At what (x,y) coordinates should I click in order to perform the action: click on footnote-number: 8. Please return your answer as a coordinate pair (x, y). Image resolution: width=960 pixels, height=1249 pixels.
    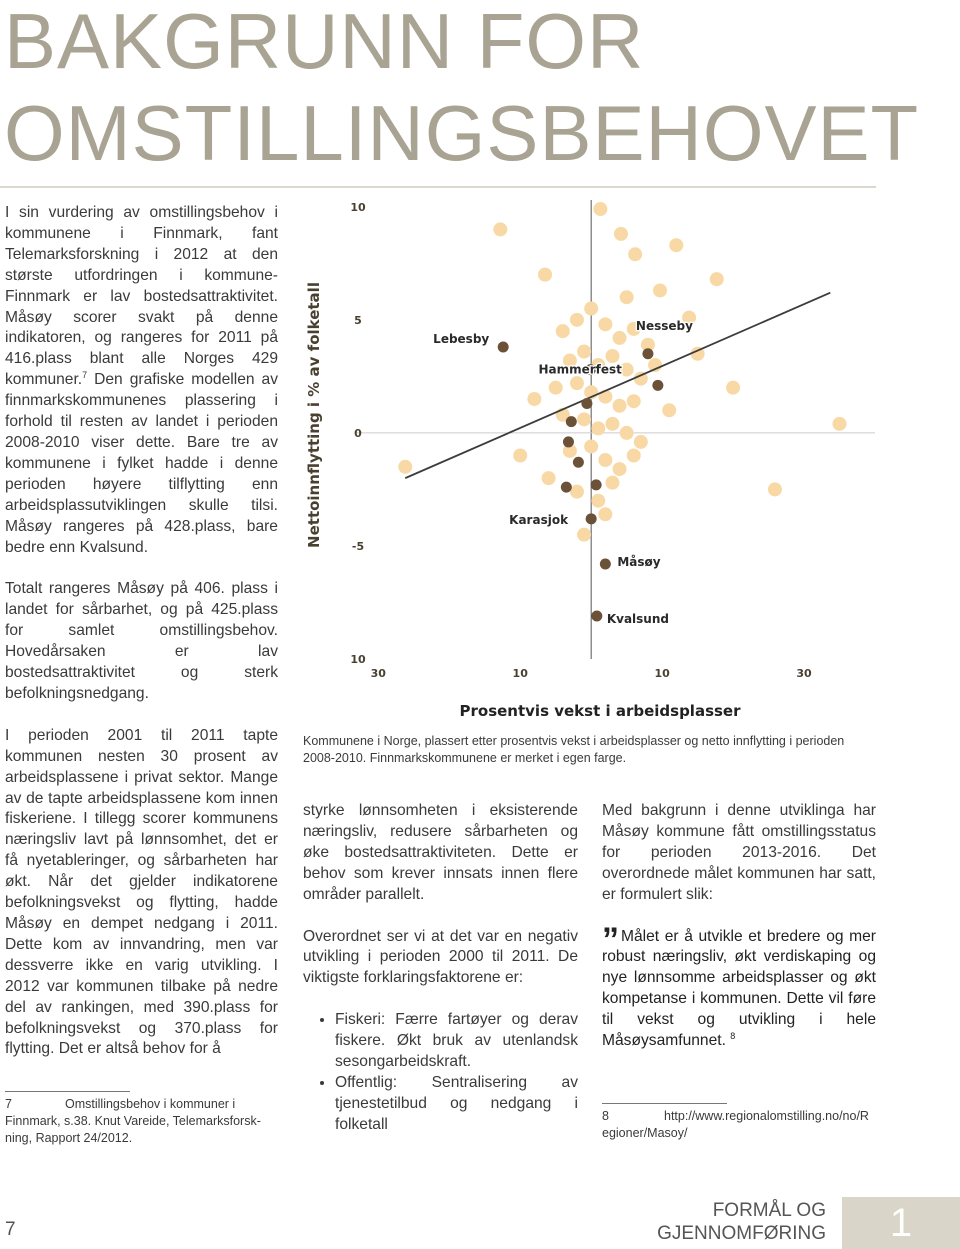
    Looking at the image, I should click on (605, 1116).